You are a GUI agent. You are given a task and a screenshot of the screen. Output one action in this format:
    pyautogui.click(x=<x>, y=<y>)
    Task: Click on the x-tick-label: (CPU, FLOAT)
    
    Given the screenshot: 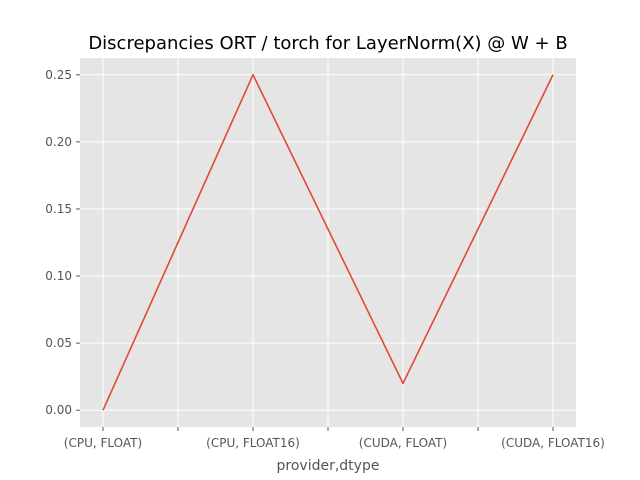 What is the action you would take?
    pyautogui.click(x=103, y=443)
    